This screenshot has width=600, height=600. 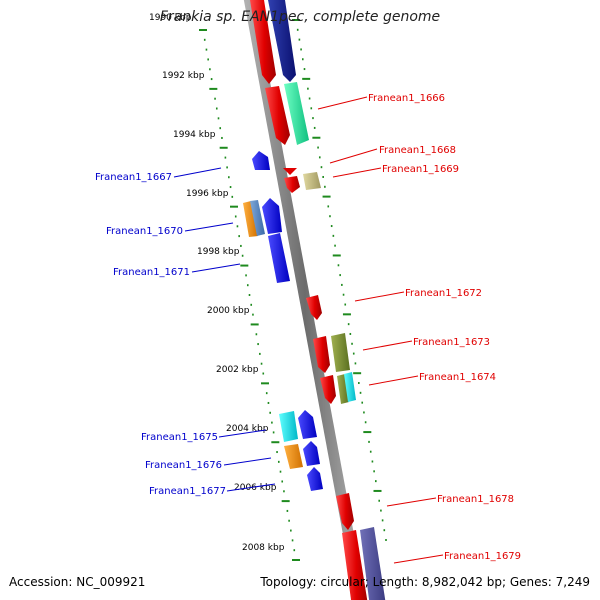 What do you see at coordinates (228, 311) in the screenshot?
I see `ruler-label: 2000 kbp` at bounding box center [228, 311].